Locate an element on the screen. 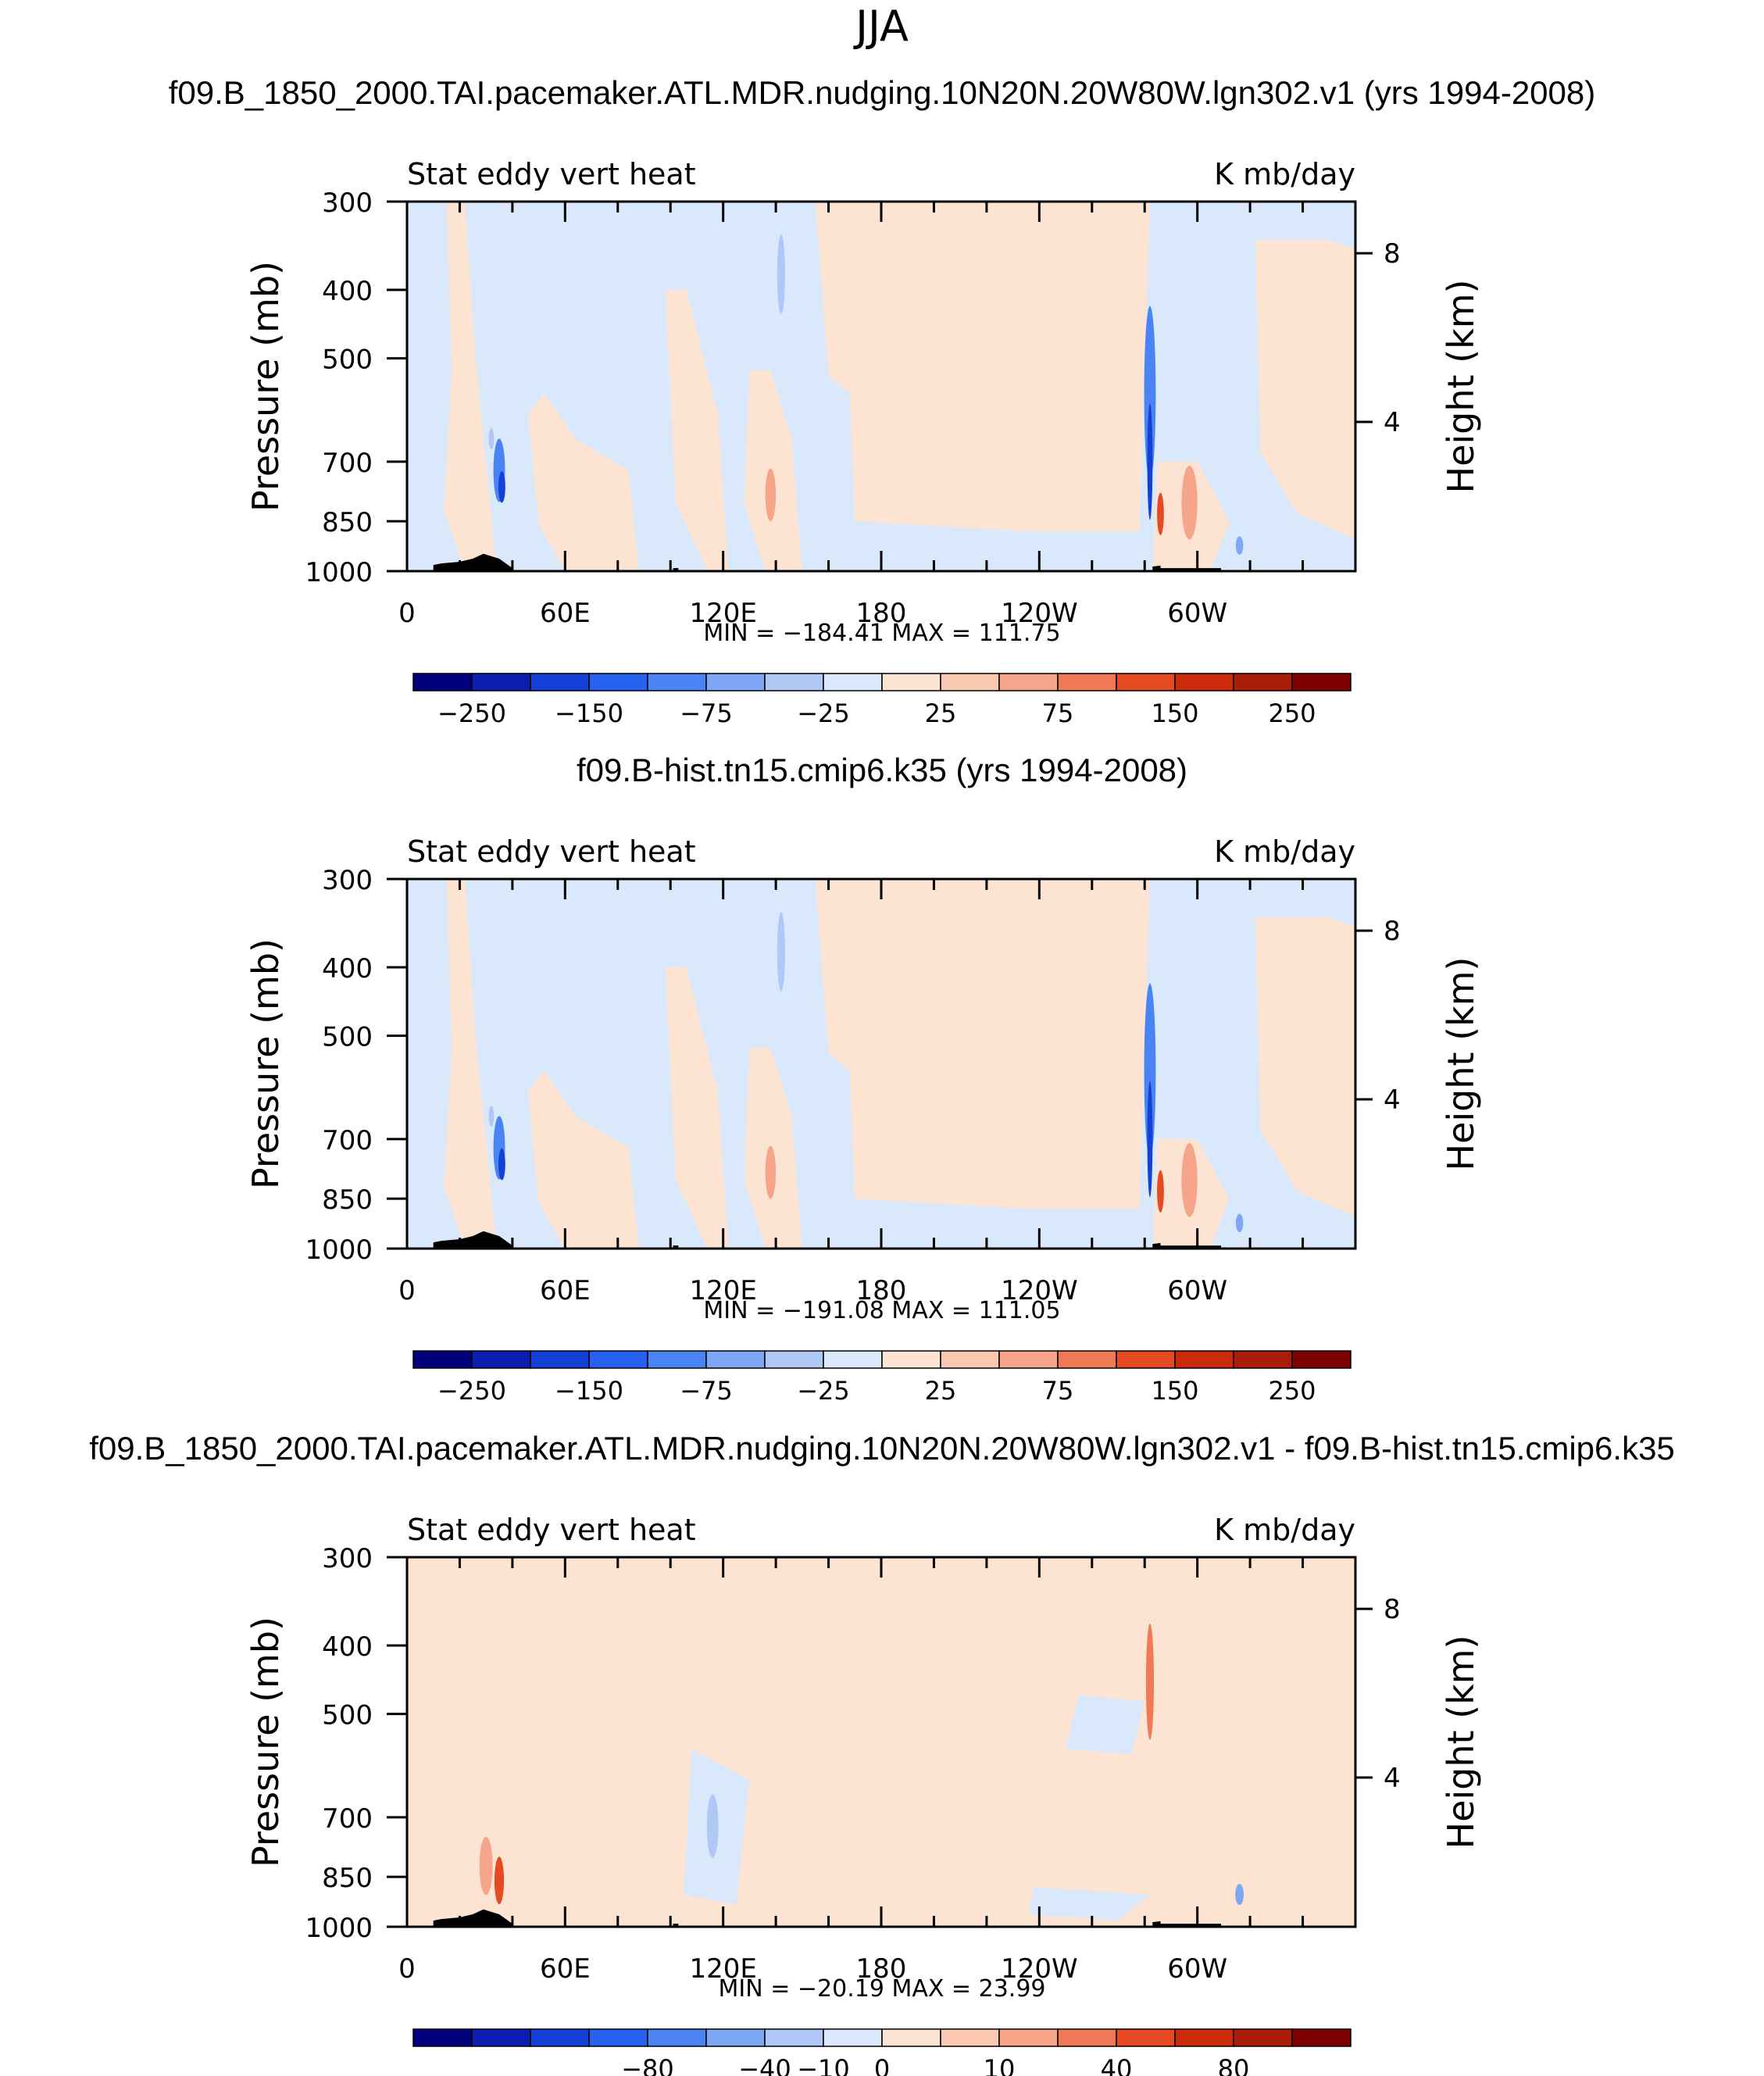 Image resolution: width=1764 pixels, height=2076 pixels. colorbar-label: −80 is located at coordinates (647, 2065).